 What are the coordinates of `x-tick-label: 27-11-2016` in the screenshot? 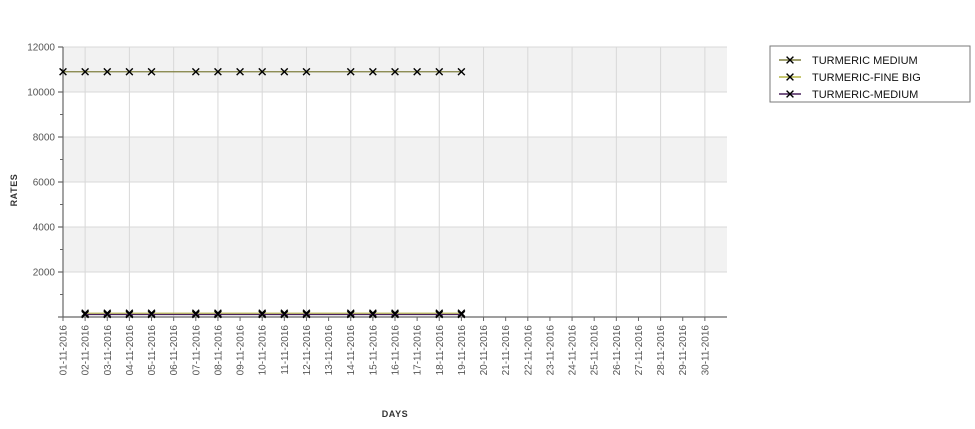 It's located at (639, 350).